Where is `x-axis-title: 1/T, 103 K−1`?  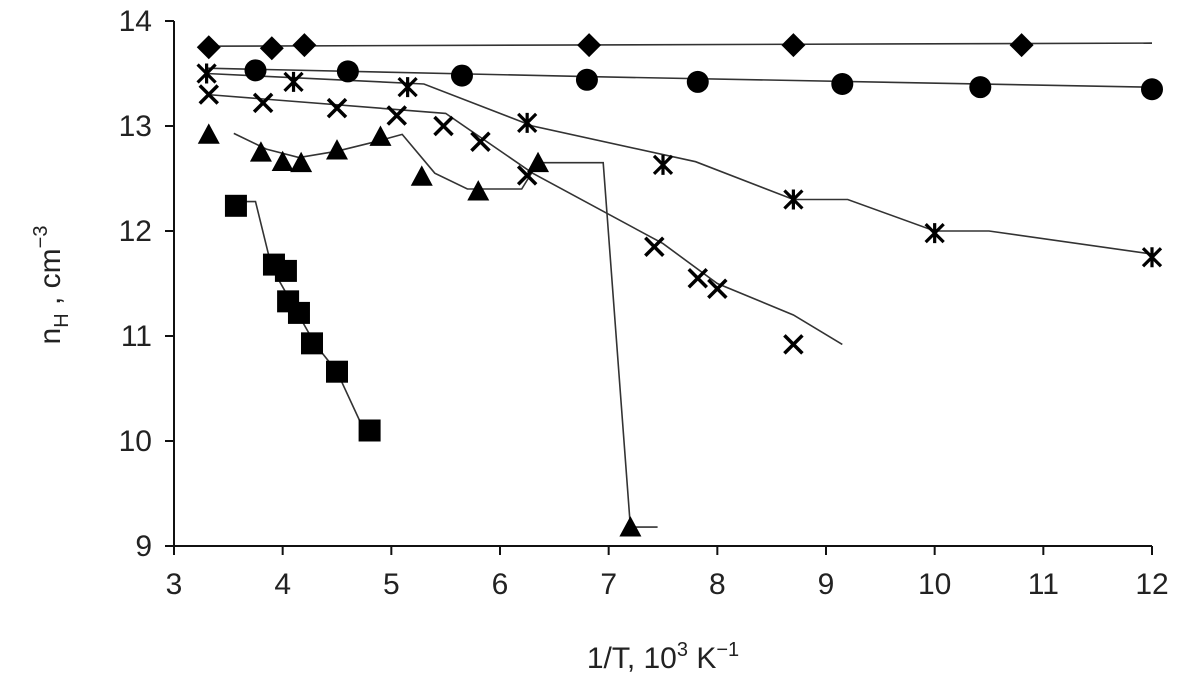
x-axis-title: 1/T, 103 K−1 is located at coordinates (663, 657).